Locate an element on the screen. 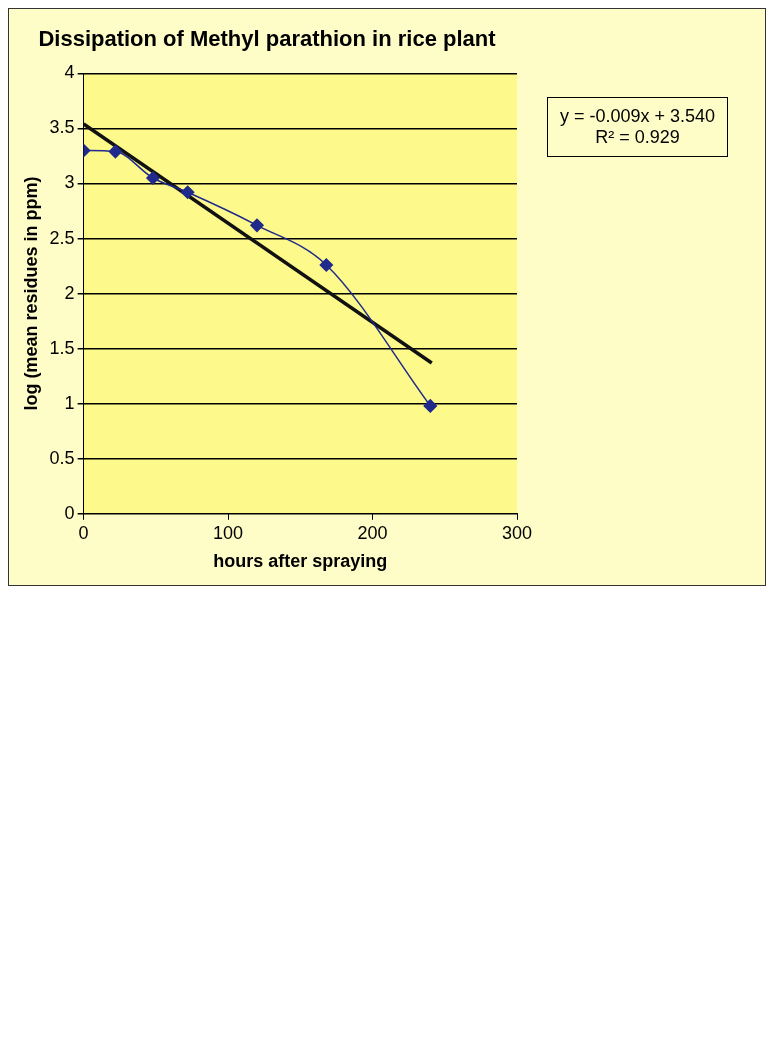  x-tick-label: 0 is located at coordinates (83, 532).